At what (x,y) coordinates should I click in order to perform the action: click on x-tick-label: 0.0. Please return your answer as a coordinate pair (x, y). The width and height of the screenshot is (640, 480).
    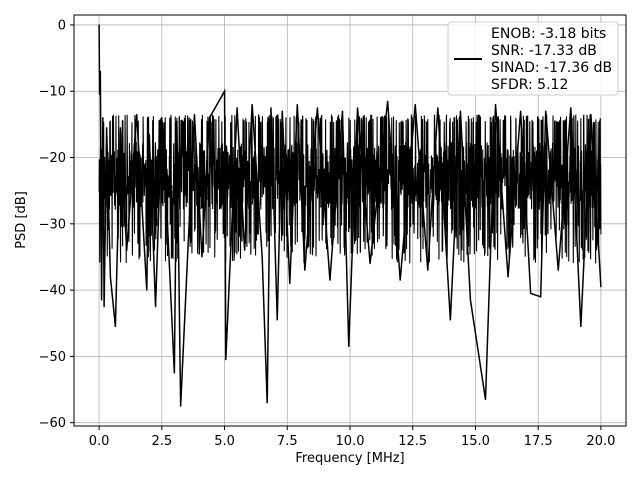
    Looking at the image, I should click on (99, 441).